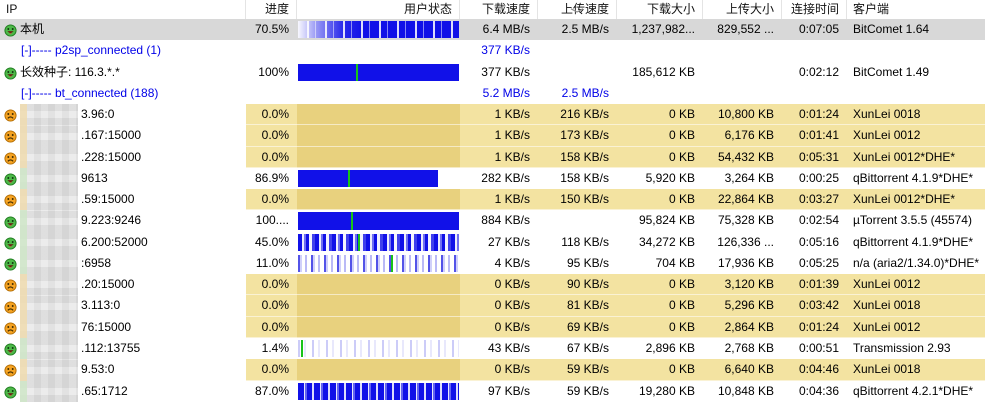  I want to click on upload-size-cell, so click(742, 50).